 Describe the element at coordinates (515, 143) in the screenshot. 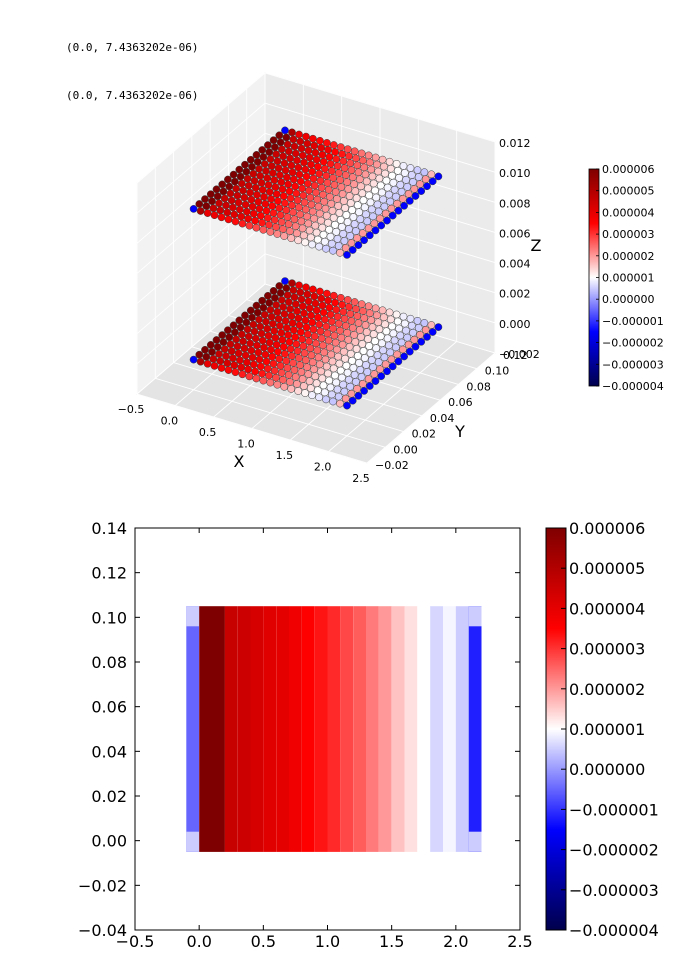

I see `z-tick-label: 0.012` at that location.